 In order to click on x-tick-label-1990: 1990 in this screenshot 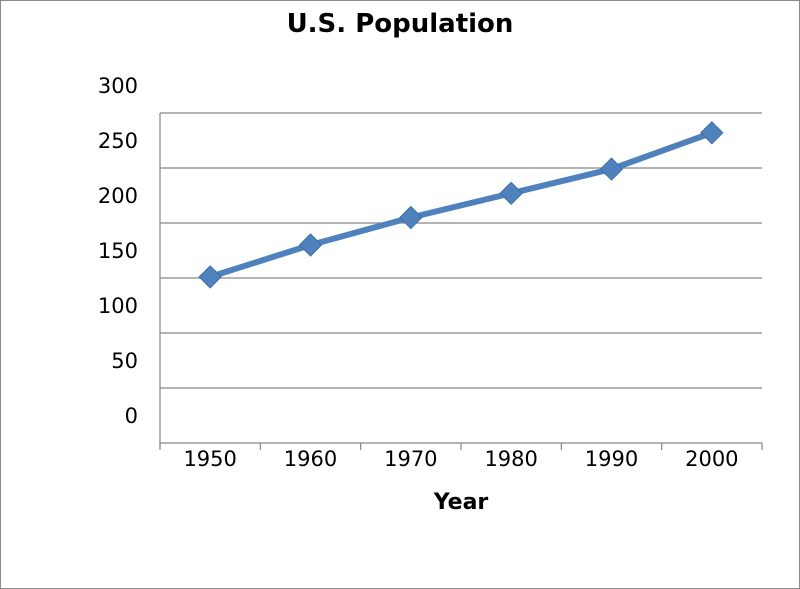, I will do `click(611, 459)`.